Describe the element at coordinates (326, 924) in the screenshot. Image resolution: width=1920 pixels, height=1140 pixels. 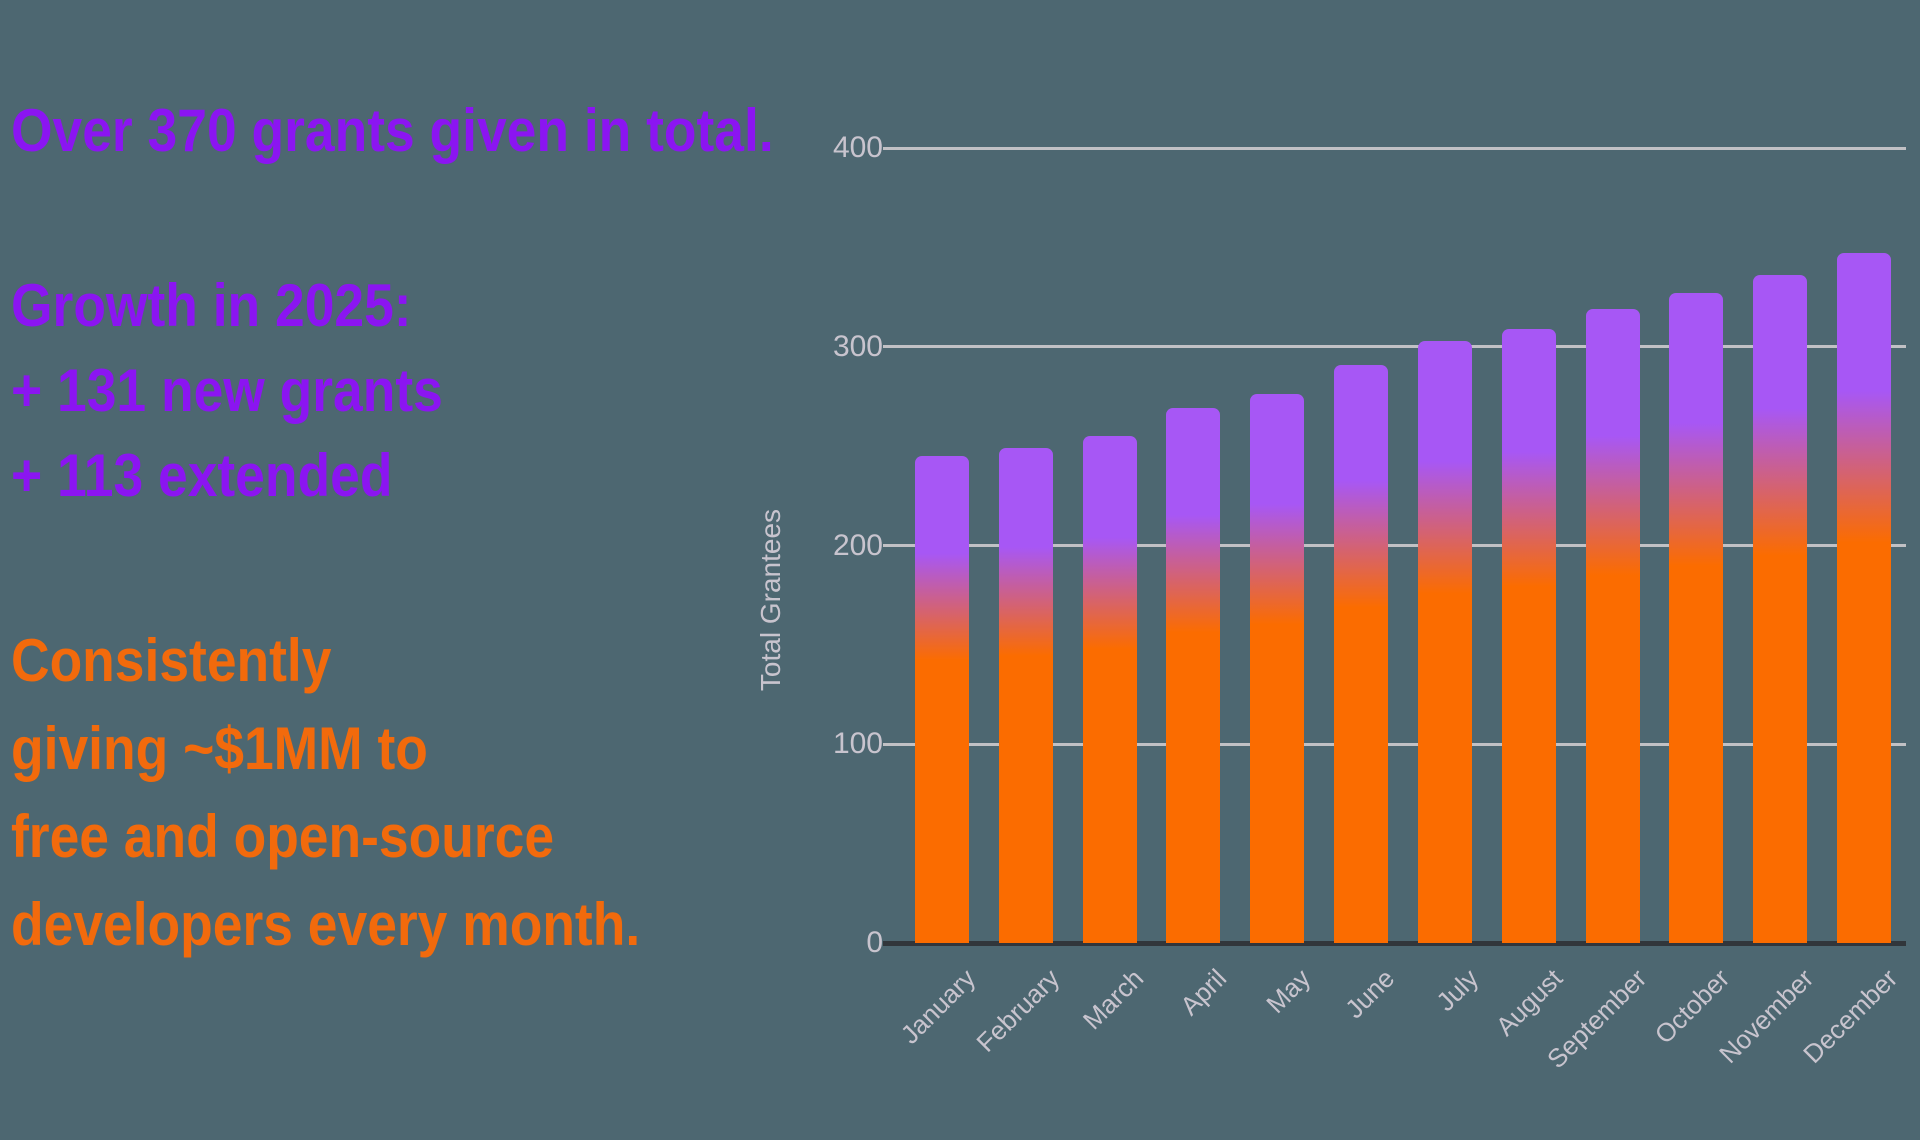
I see `impact-line: developers every month.` at that location.